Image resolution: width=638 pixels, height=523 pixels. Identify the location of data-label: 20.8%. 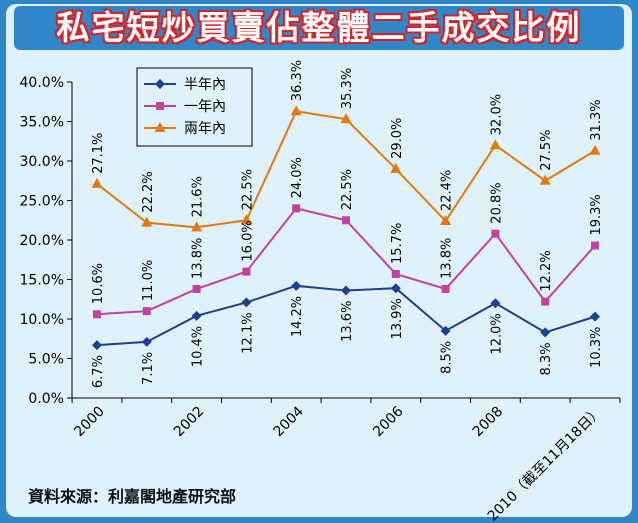
(496, 202).